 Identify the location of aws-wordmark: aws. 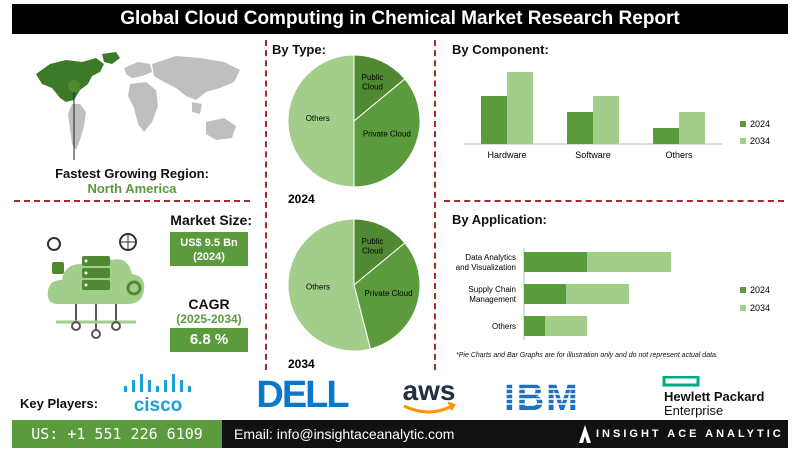
(429, 390).